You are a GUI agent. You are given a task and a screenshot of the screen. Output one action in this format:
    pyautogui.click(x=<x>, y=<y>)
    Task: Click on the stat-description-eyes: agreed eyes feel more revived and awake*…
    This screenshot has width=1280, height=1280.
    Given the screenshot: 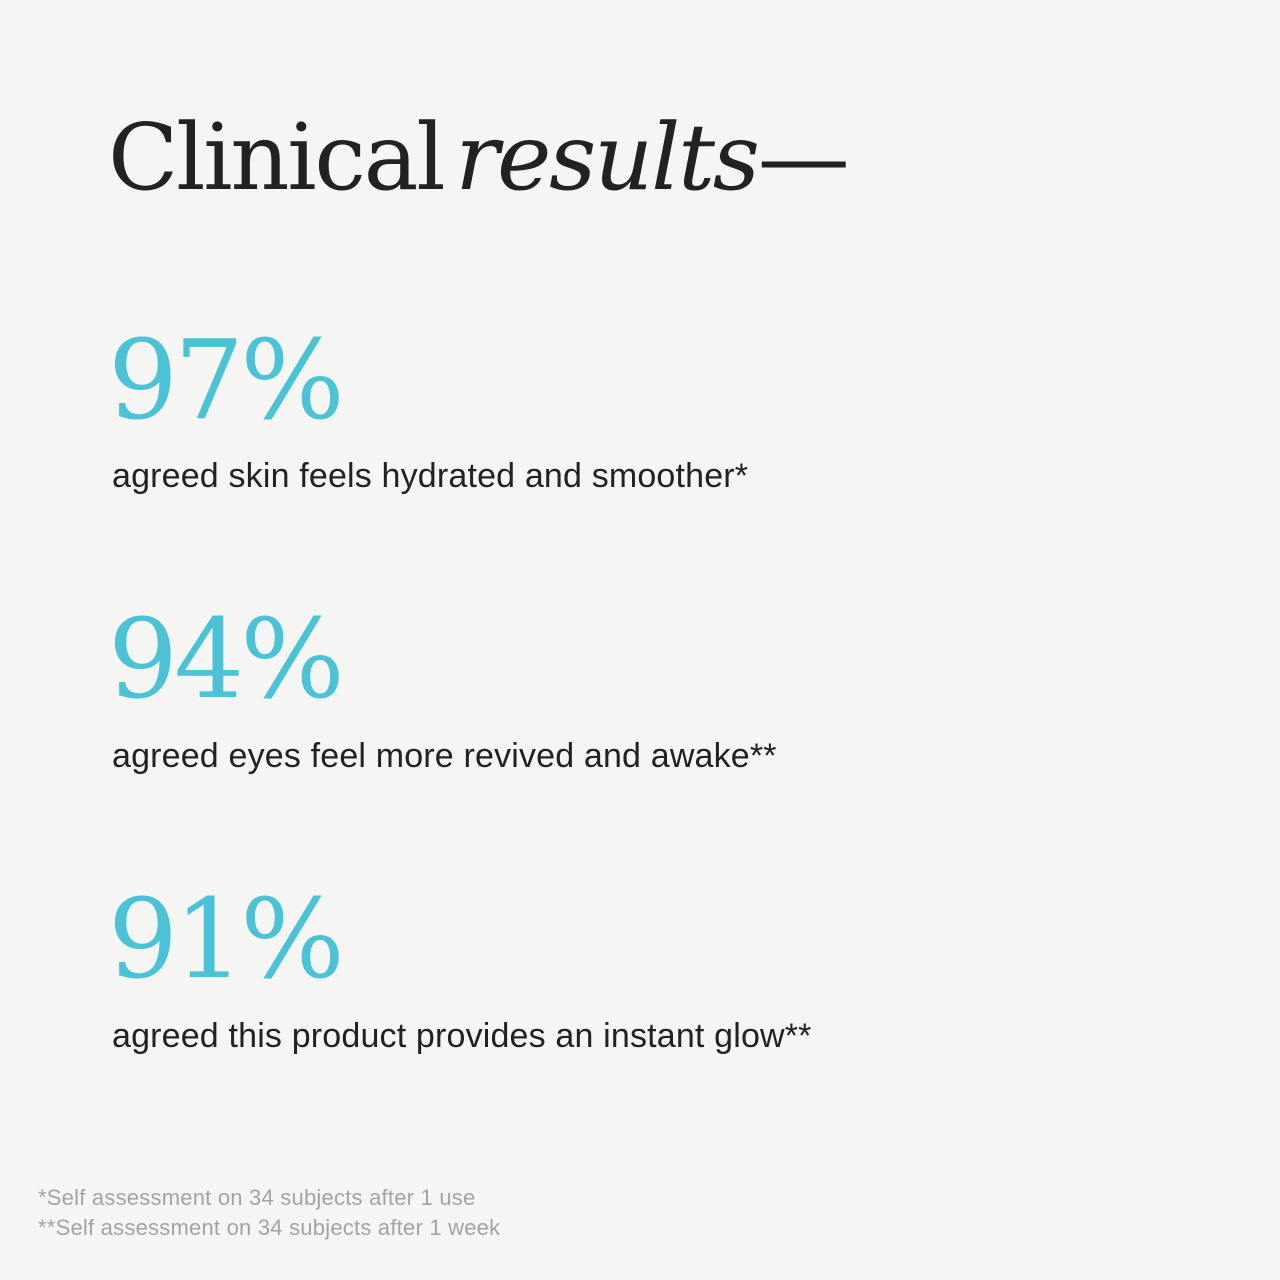 What is the action you would take?
    pyautogui.click(x=444, y=756)
    